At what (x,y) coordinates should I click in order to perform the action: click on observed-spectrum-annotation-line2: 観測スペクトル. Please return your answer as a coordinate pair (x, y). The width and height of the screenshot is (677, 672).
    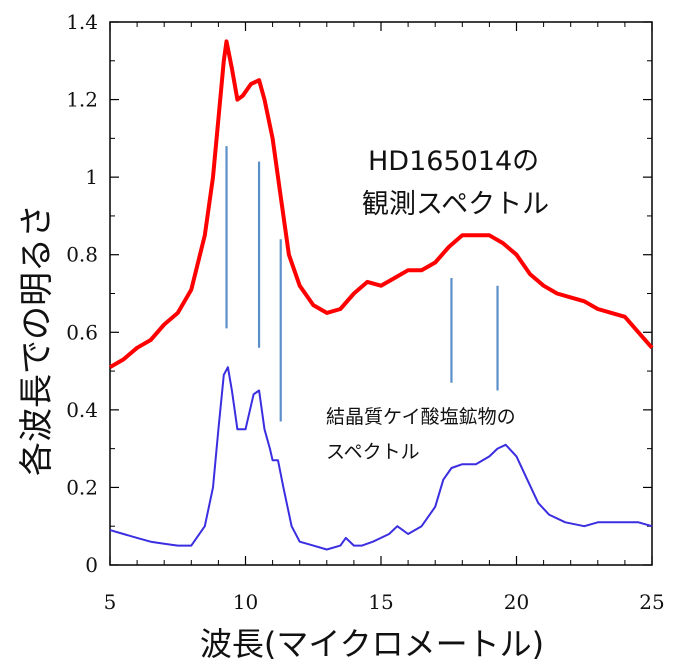
    Looking at the image, I should click on (455, 204).